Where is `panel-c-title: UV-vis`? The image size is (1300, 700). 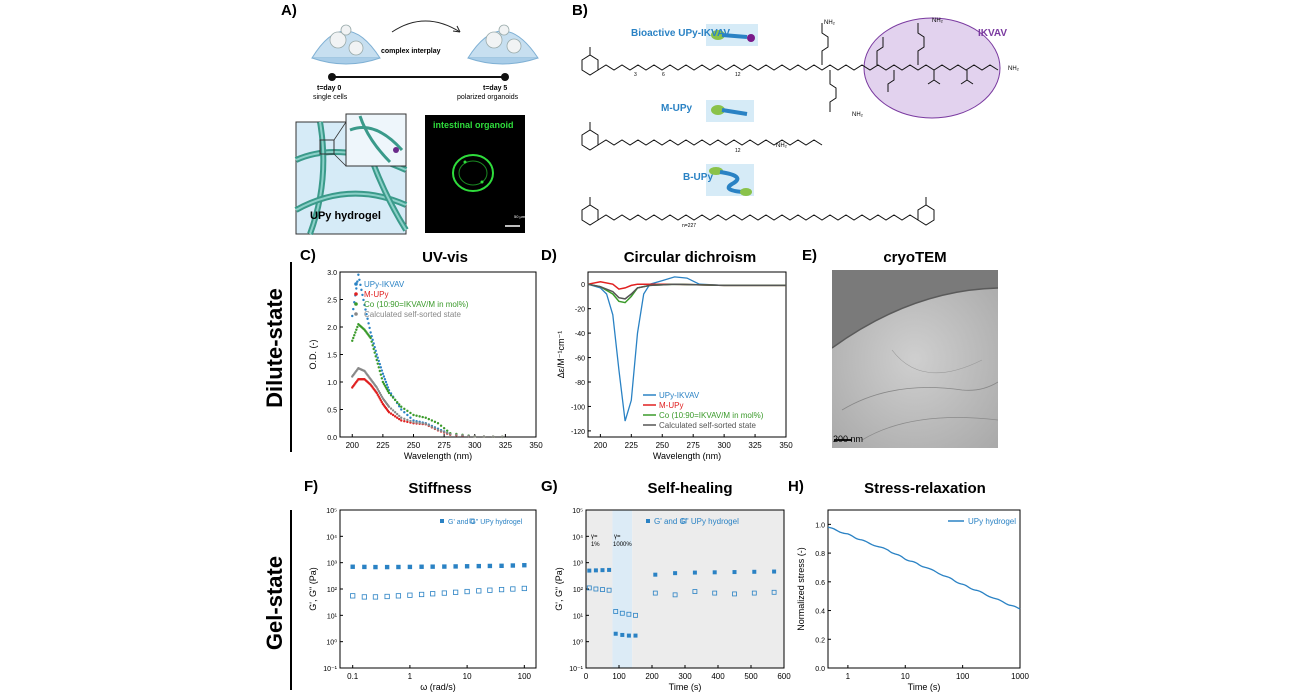 panel-c-title: UV-vis is located at coordinates (445, 257).